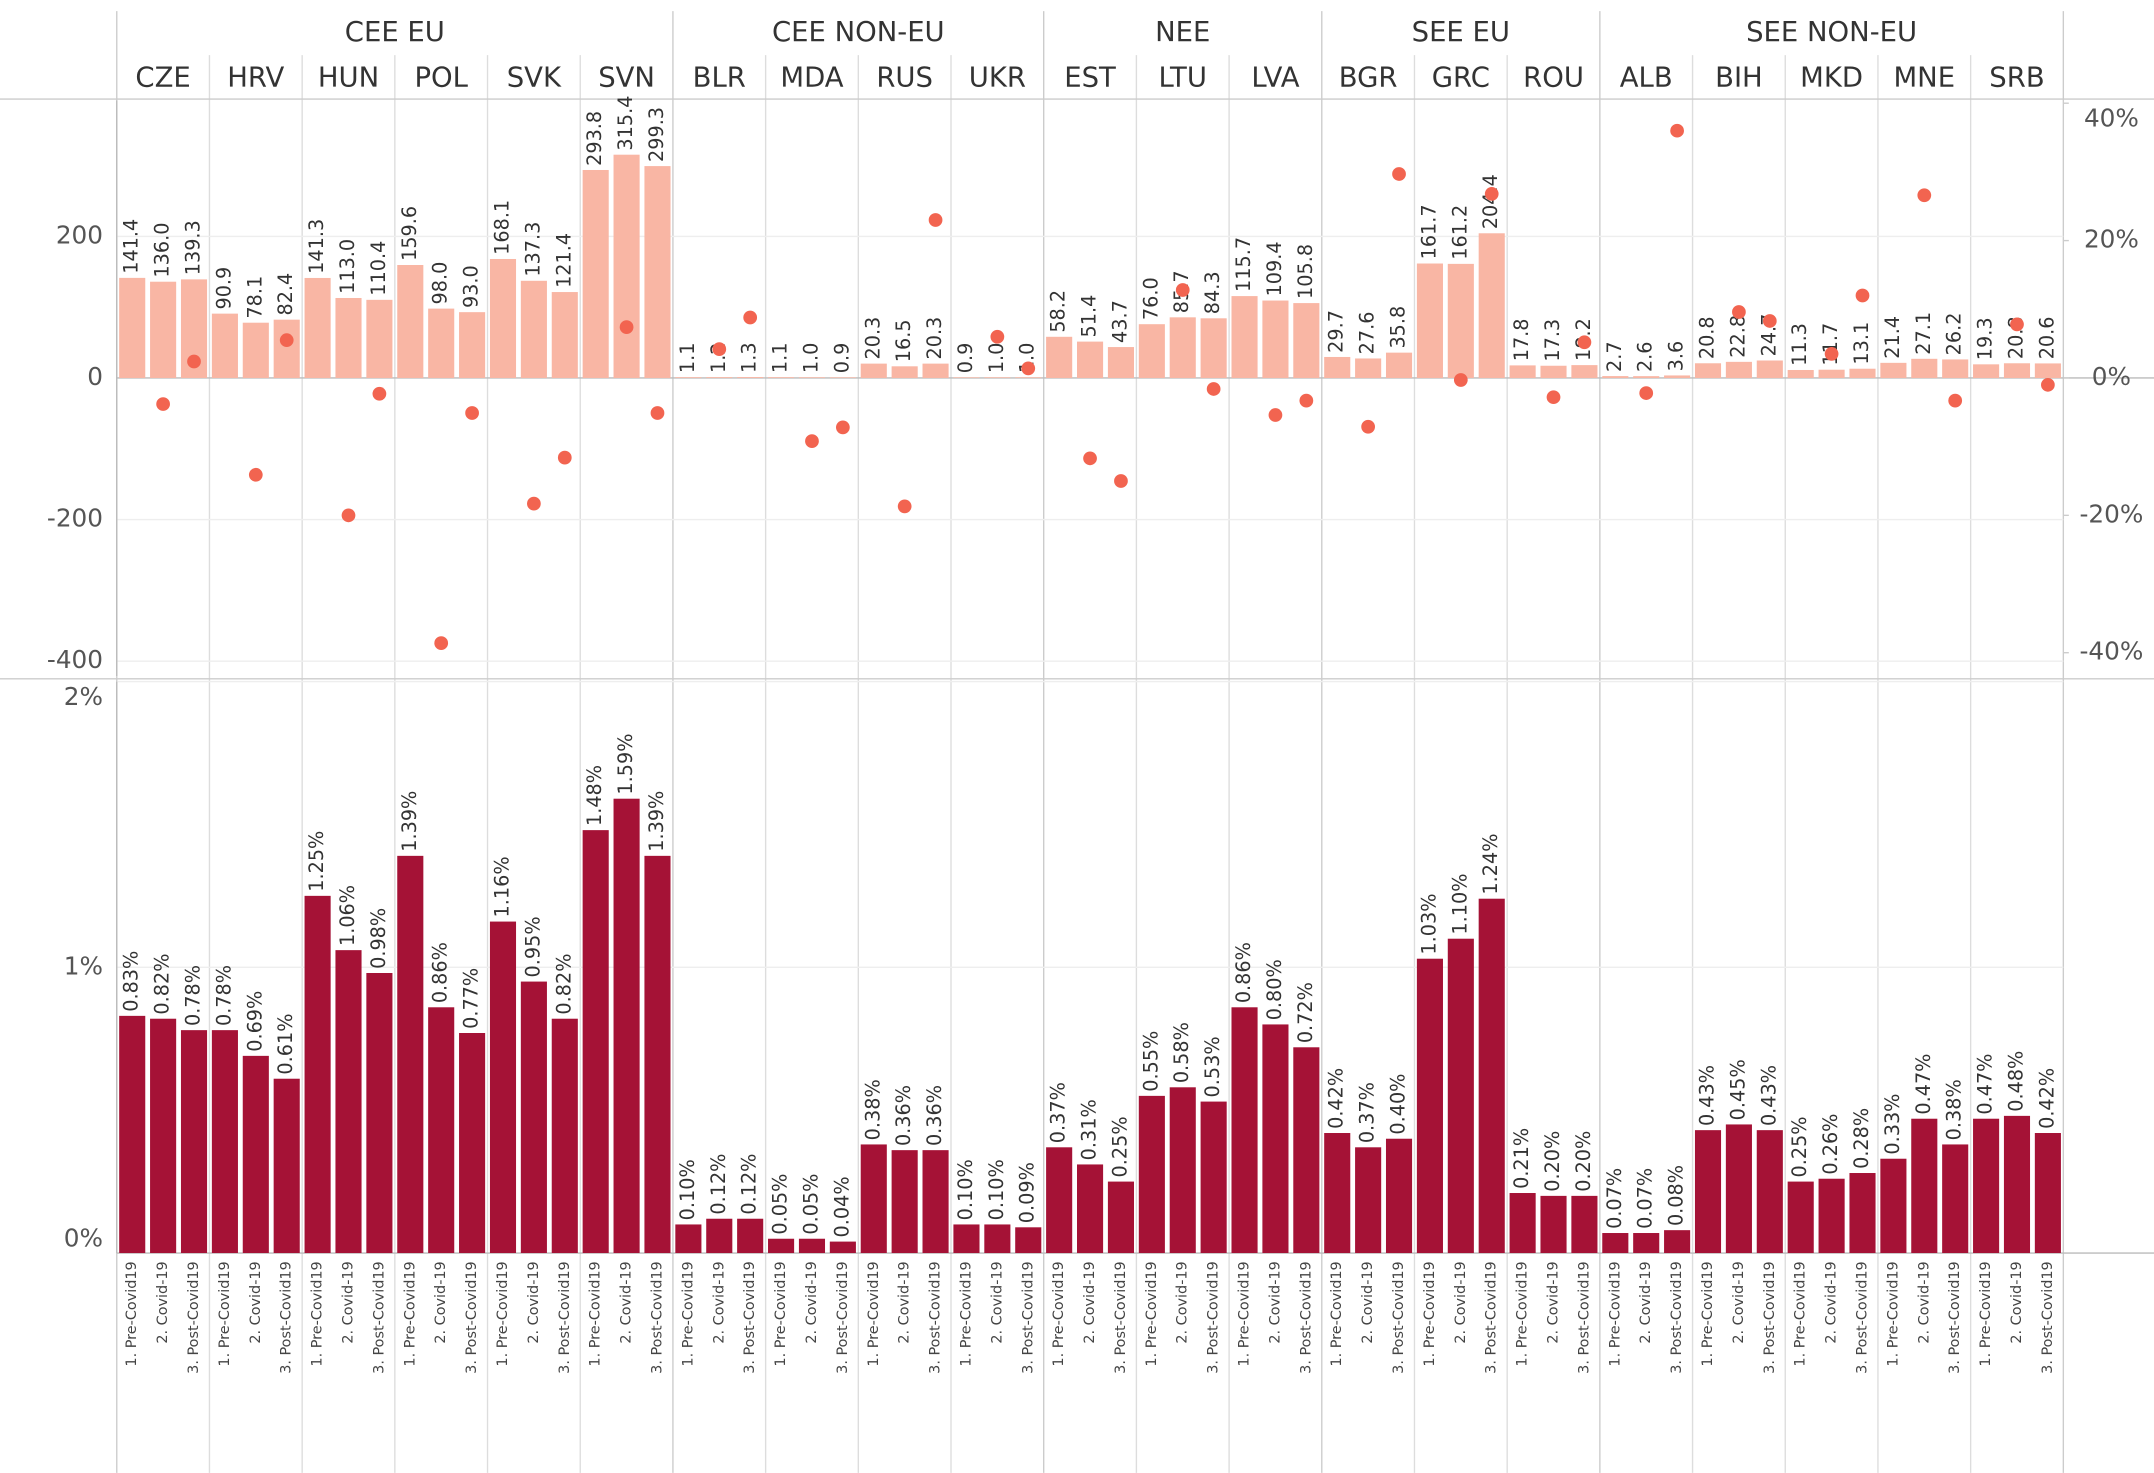 Image resolution: width=2154 pixels, height=1473 pixels. Describe the element at coordinates (285, 1044) in the screenshot. I see `value-label: 0.61%` at that location.